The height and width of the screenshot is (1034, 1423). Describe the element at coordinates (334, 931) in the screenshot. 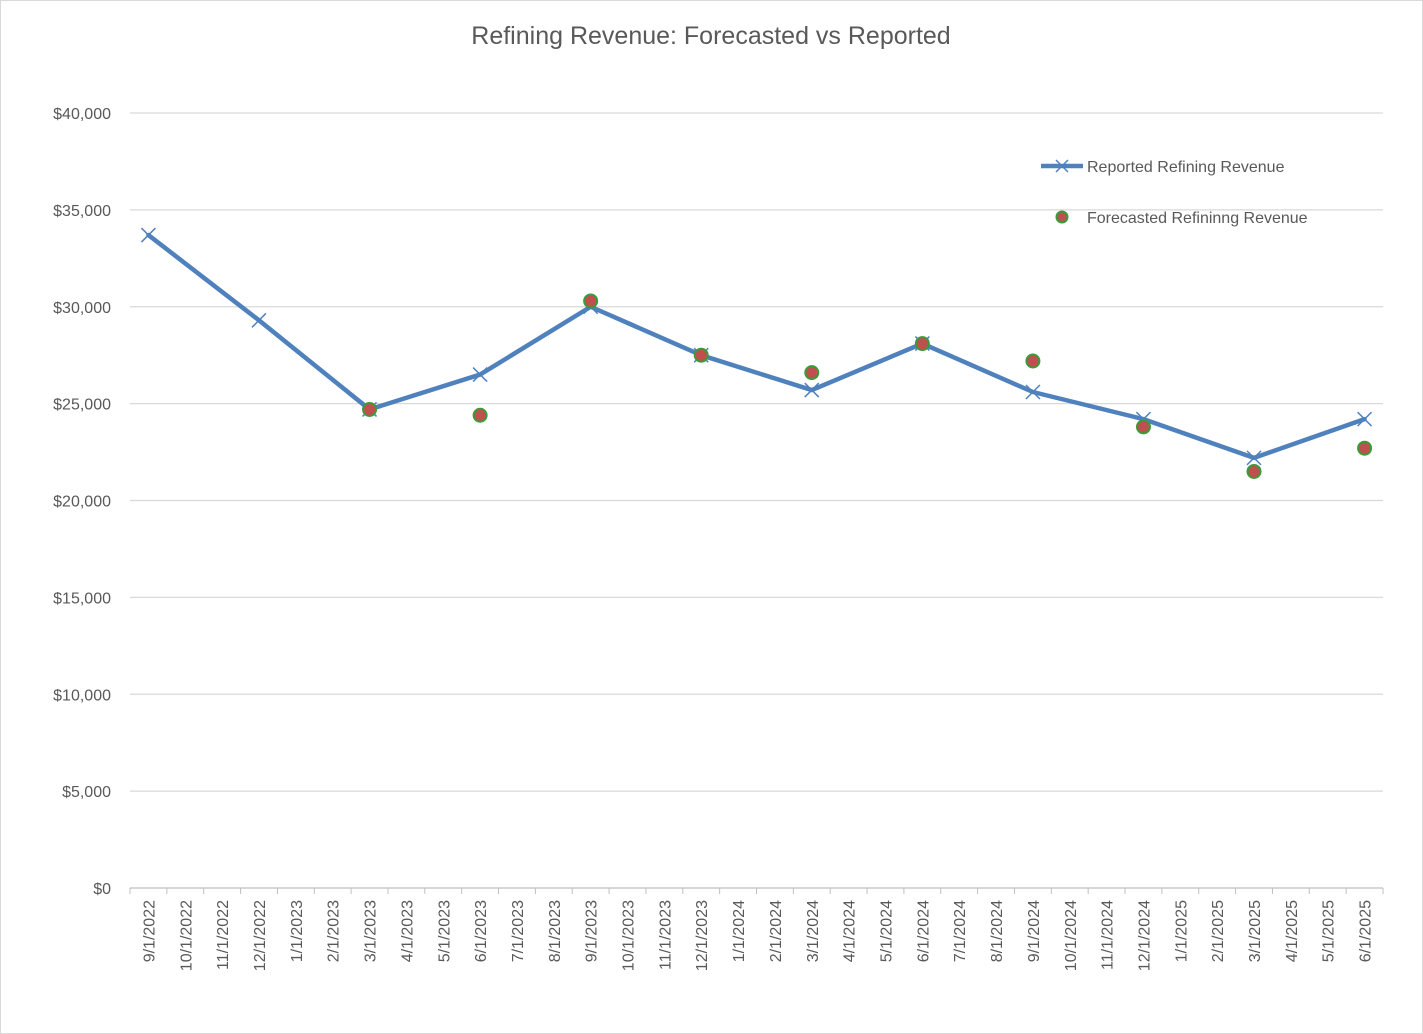

I see `x-tick-label: 2/1/2023` at that location.